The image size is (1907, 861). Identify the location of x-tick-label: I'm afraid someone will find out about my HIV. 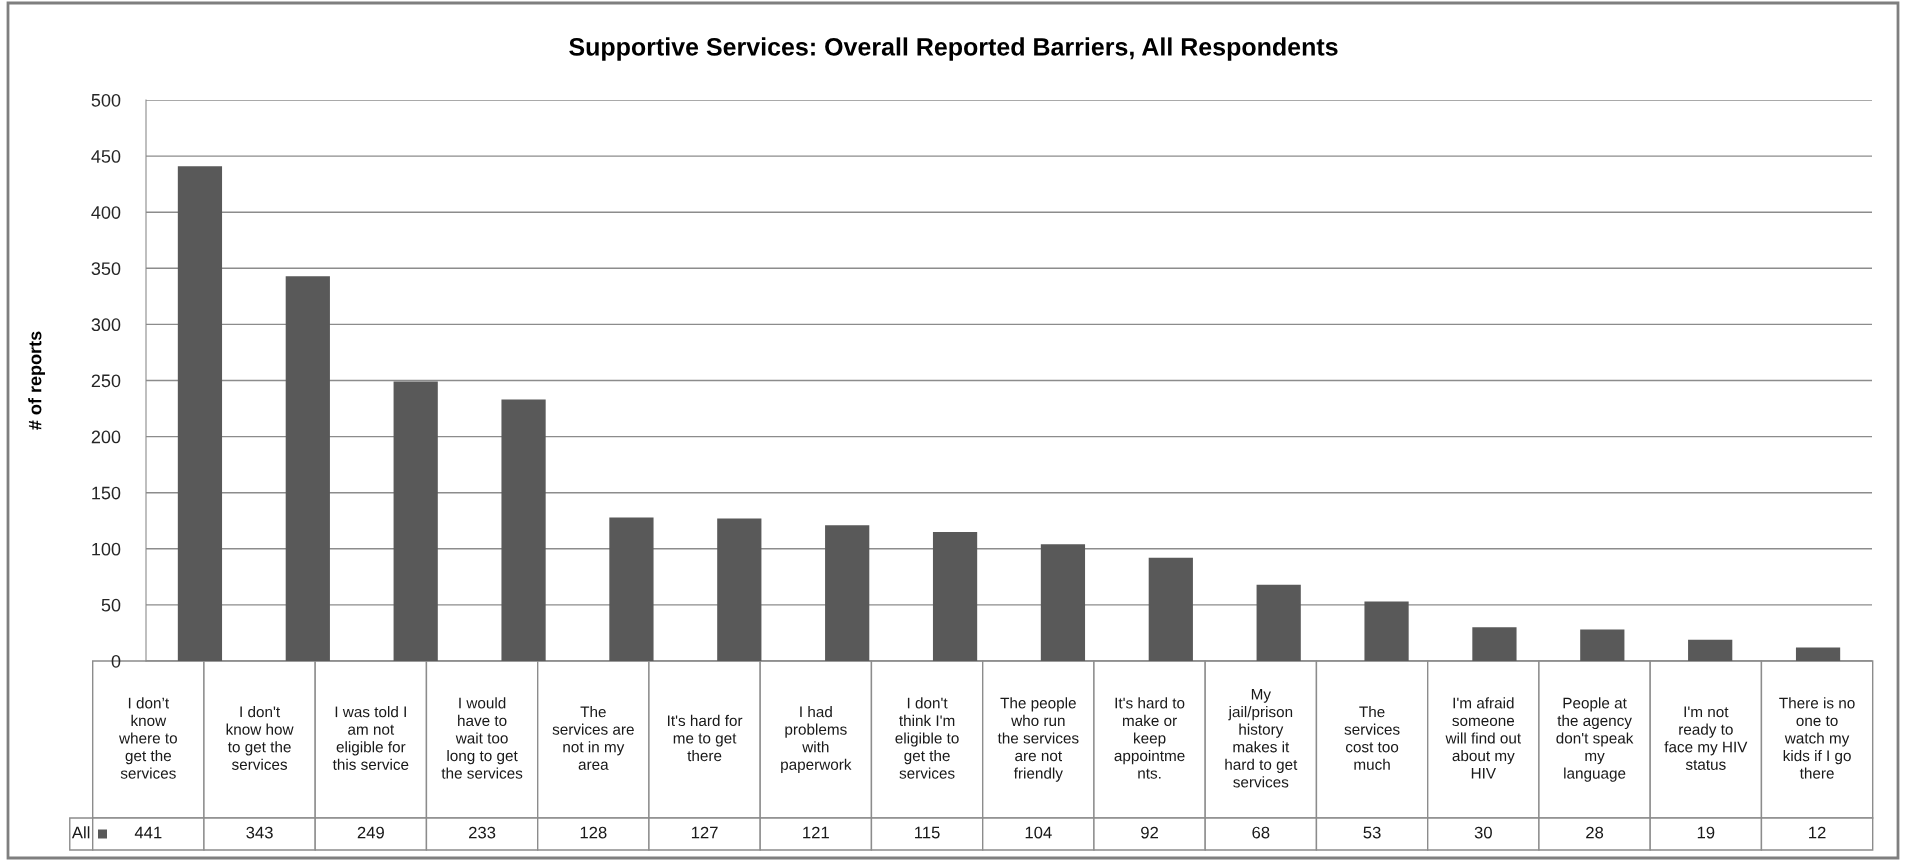
(1483, 738).